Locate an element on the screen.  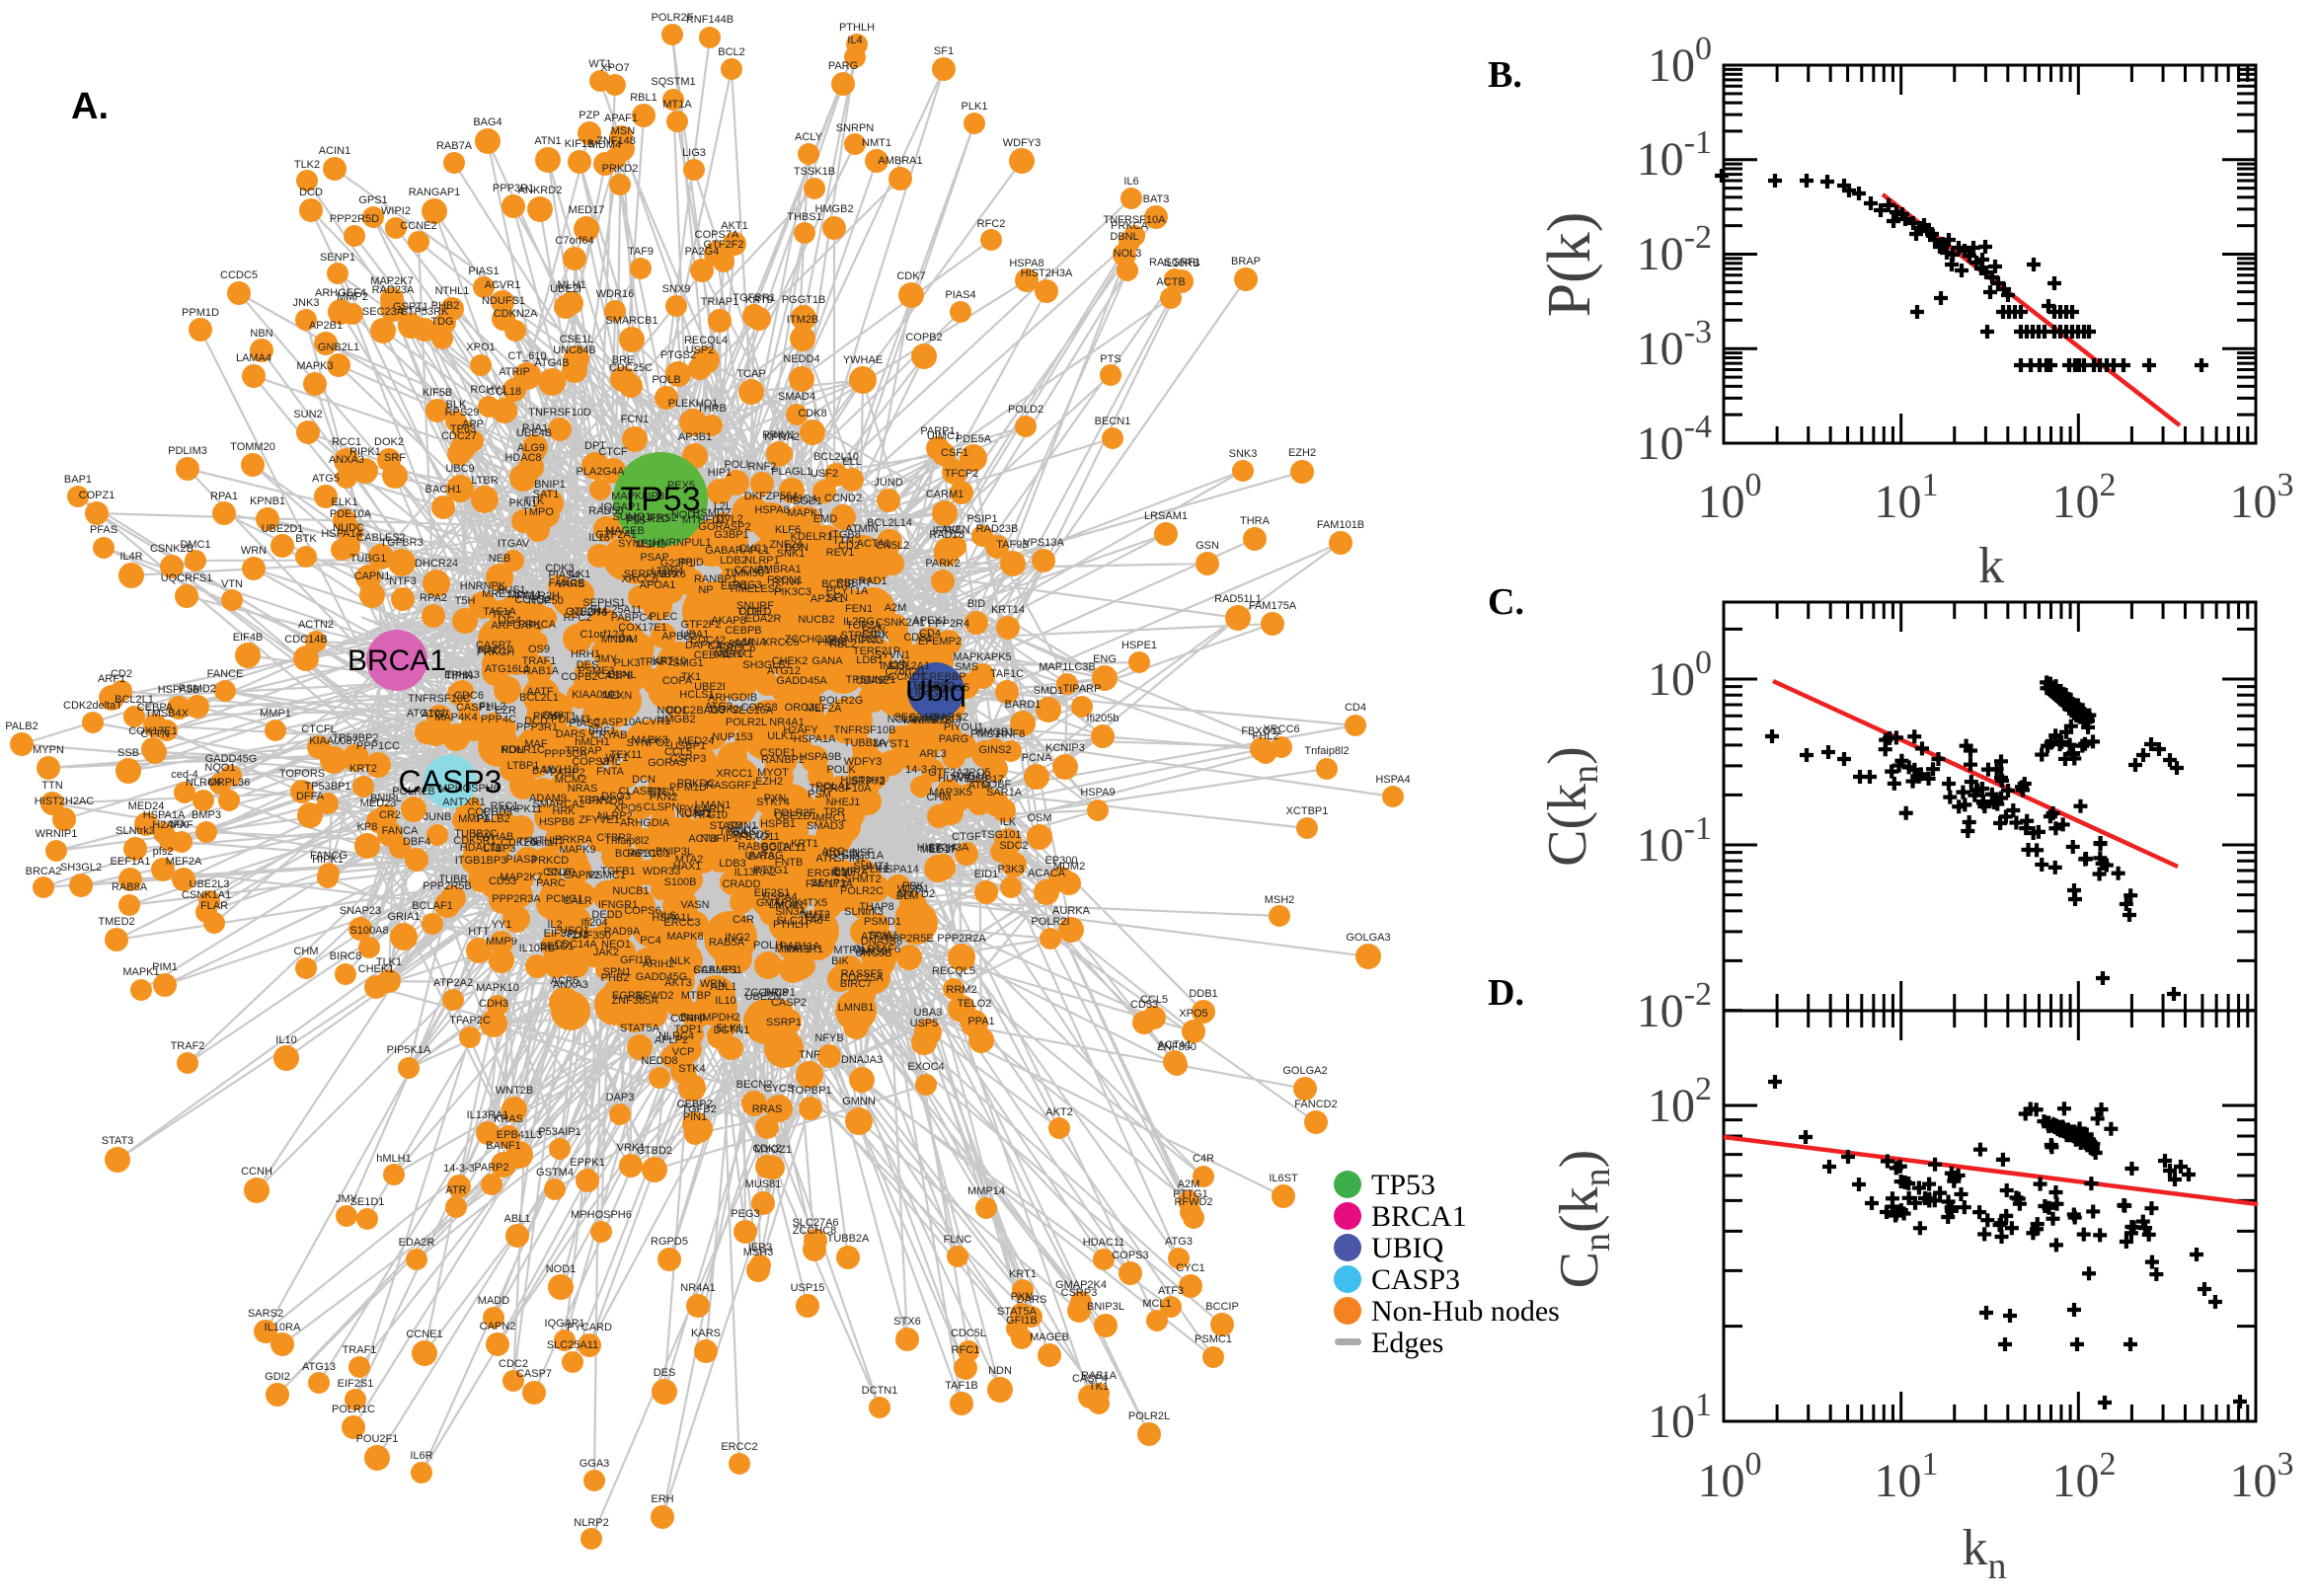
svg-text: POLR2F is located at coordinates (673, 18).